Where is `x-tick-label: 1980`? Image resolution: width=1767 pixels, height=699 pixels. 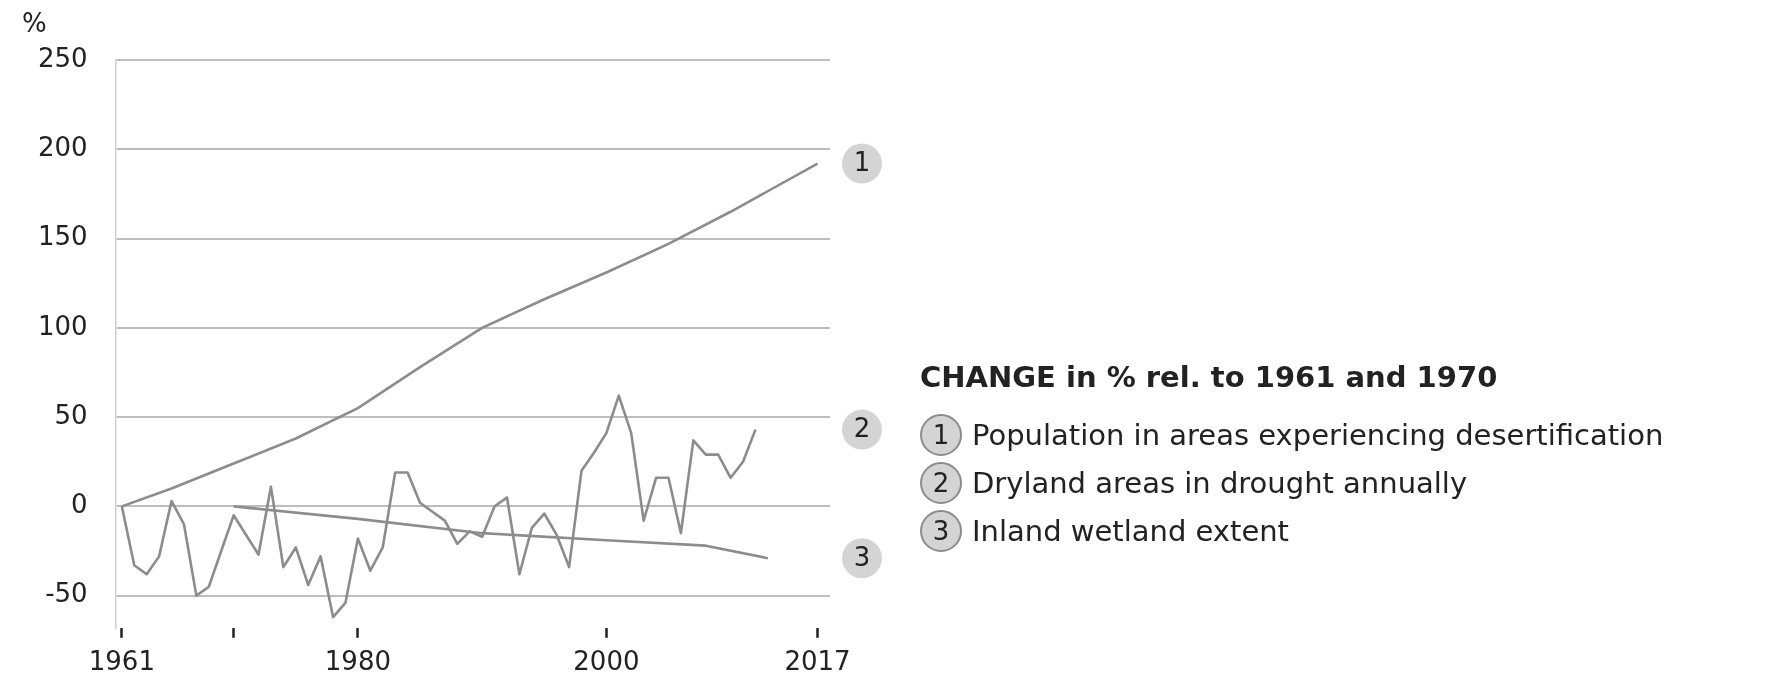 x-tick-label: 1980 is located at coordinates (357, 661).